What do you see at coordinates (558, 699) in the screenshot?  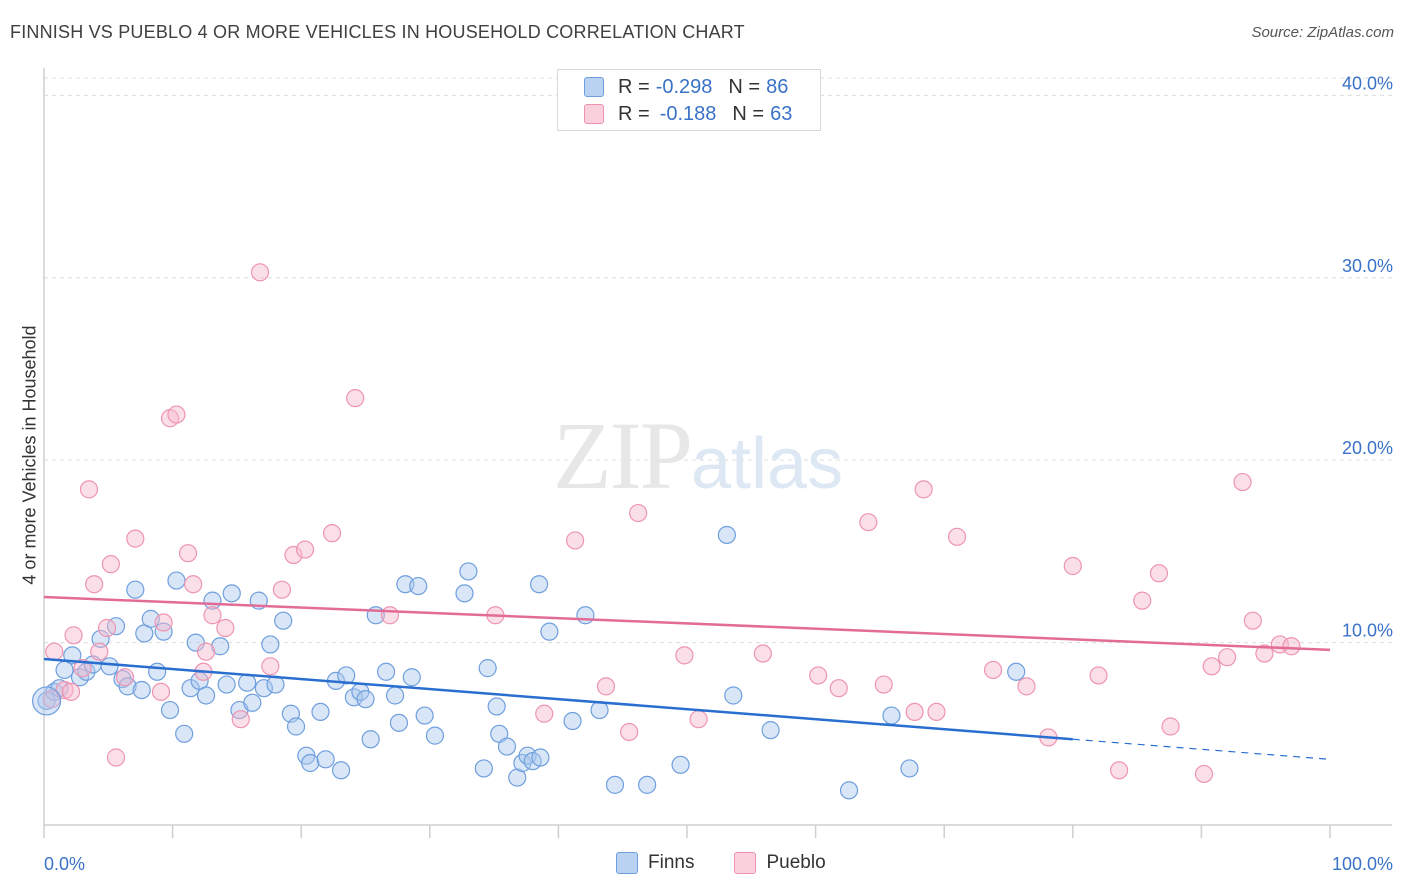 I see `finns-trend-line` at bounding box center [558, 699].